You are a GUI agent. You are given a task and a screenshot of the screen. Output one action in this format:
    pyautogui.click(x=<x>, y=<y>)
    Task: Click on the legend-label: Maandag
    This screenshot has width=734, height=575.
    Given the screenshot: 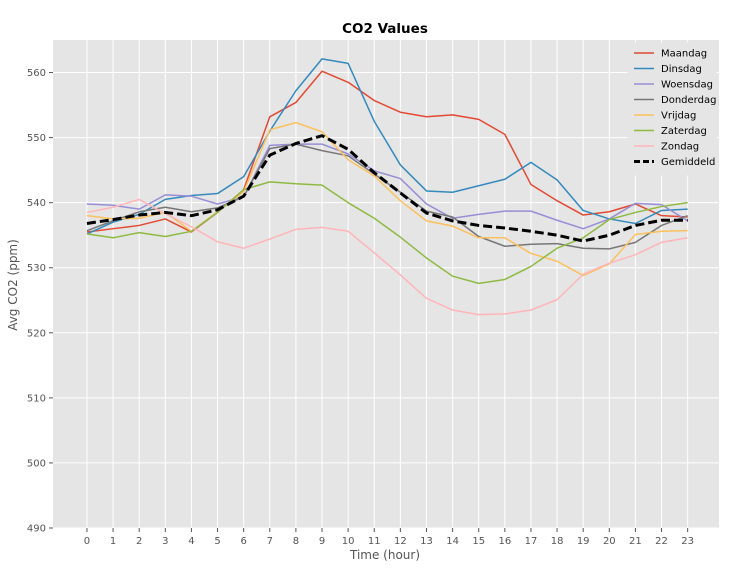 What is the action you would take?
    pyautogui.click(x=684, y=54)
    